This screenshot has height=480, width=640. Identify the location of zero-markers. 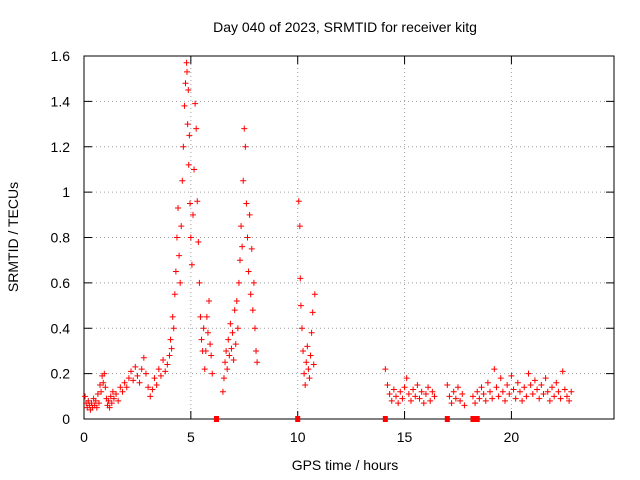
(347, 419).